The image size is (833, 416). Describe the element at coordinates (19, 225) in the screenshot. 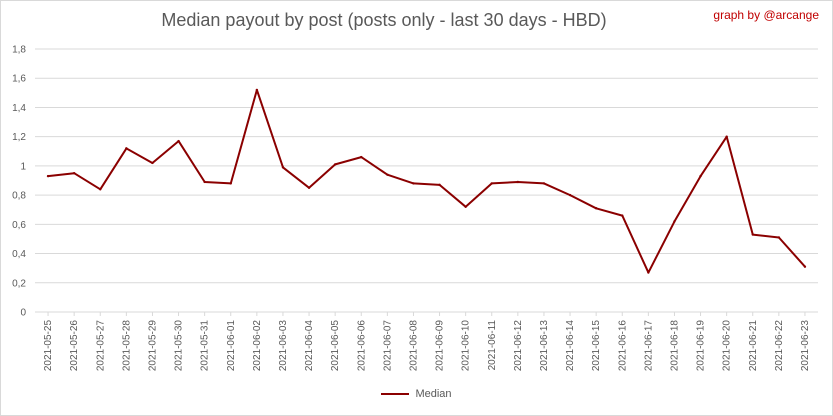

I see `y-tick-label: 0,6` at that location.